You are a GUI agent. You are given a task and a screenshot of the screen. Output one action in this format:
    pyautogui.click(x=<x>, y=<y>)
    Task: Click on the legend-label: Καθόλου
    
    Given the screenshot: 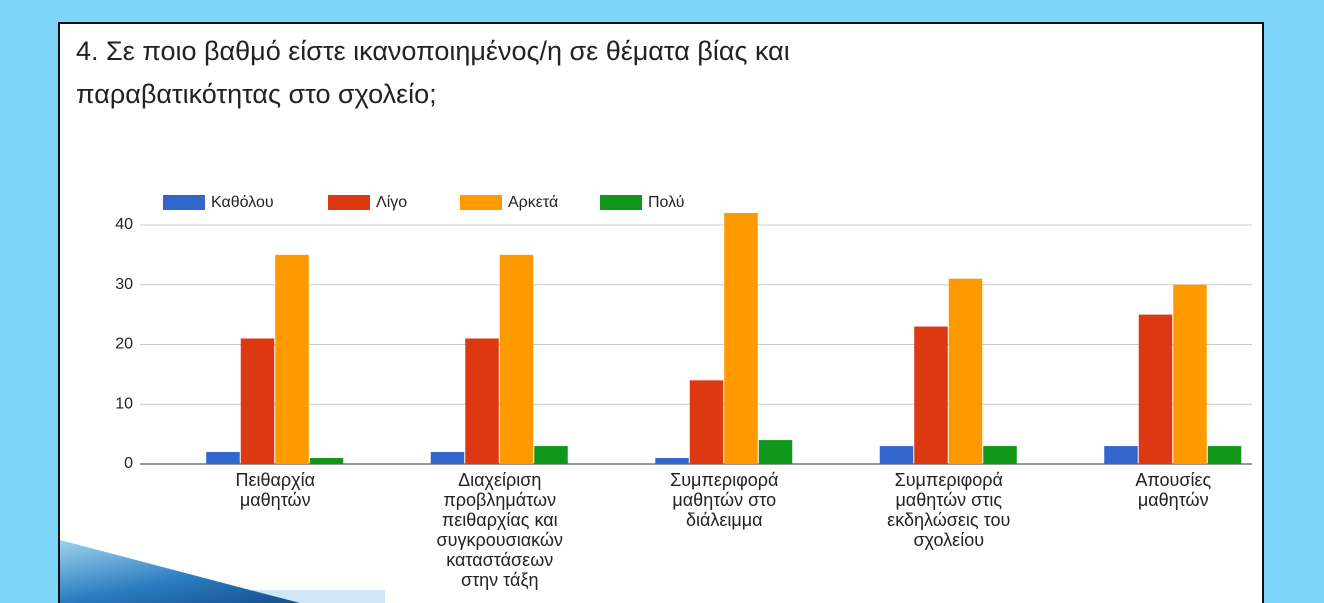 What is the action you would take?
    pyautogui.click(x=242, y=202)
    